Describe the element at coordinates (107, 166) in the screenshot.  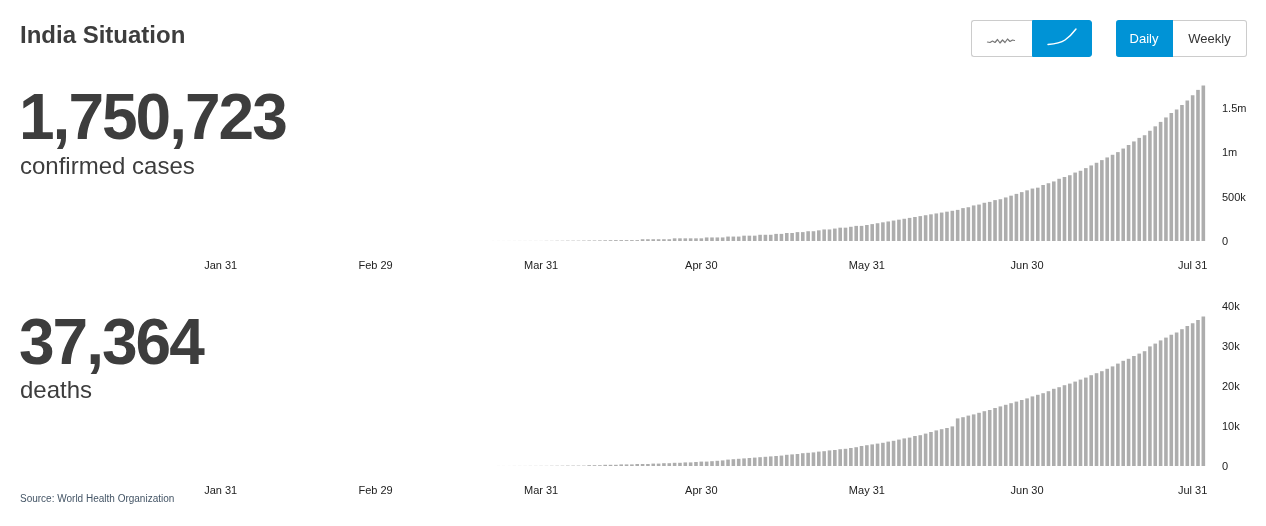
I see `text: confirmed cases` at that location.